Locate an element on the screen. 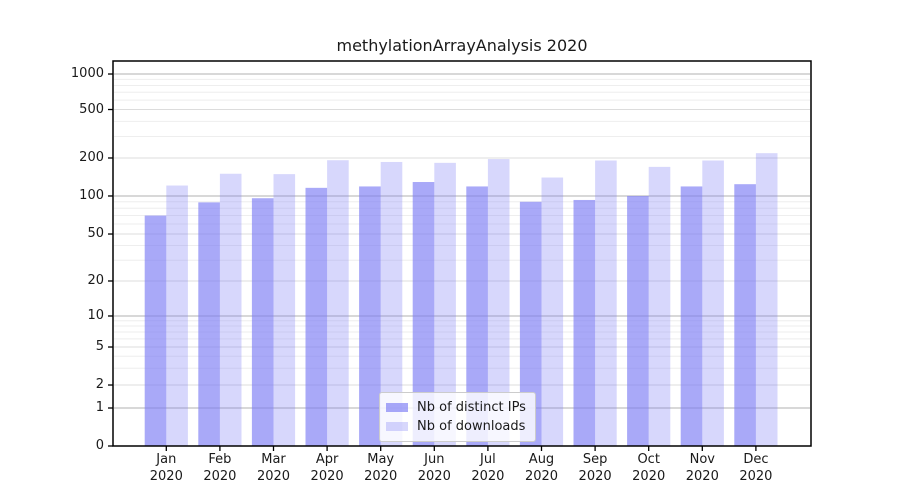 The image size is (900, 500). bar-distinct-ips-jul is located at coordinates (477, 316).